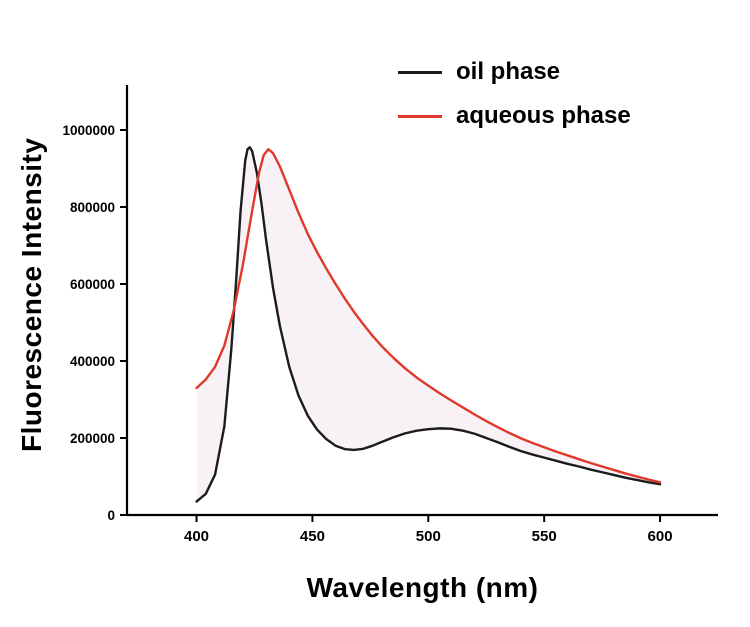  I want to click on legend-item-aqueous-phase: aqueous phase, so click(514, 116).